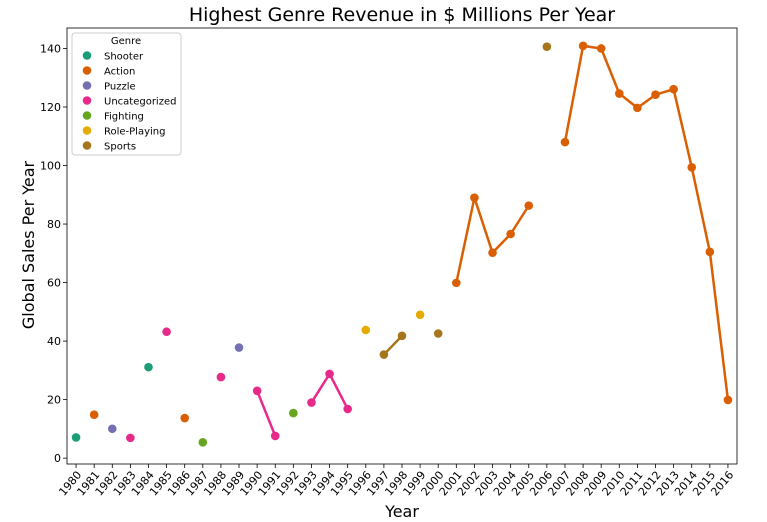 The width and height of the screenshot is (767, 522). What do you see at coordinates (239, 347) in the screenshot?
I see `point-1989` at bounding box center [239, 347].